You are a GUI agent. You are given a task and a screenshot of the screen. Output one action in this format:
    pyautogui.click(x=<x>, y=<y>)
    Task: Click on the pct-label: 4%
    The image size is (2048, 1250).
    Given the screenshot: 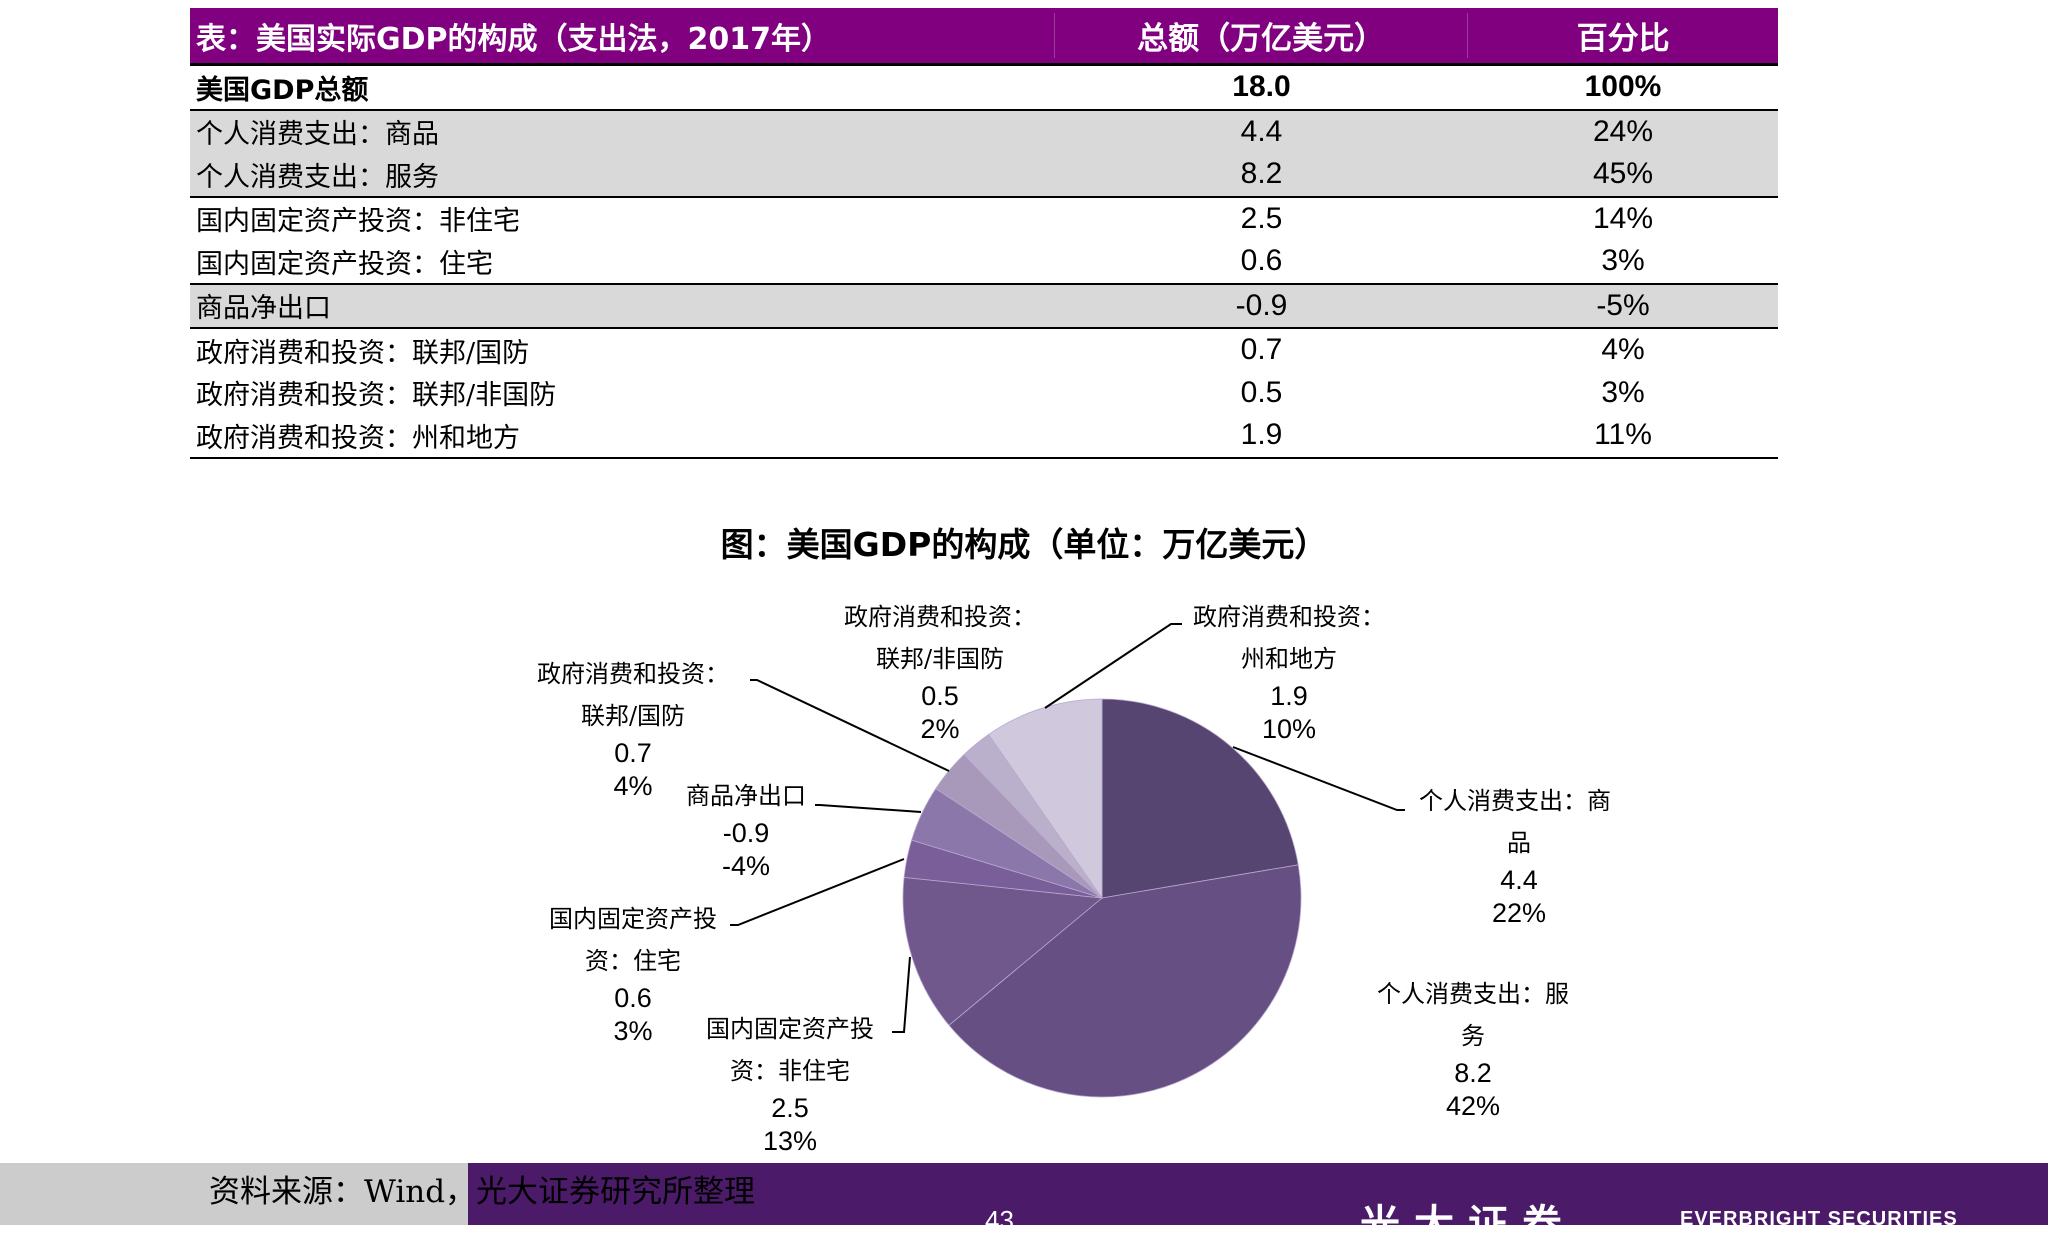 What is the action you would take?
    pyautogui.click(x=633, y=786)
    